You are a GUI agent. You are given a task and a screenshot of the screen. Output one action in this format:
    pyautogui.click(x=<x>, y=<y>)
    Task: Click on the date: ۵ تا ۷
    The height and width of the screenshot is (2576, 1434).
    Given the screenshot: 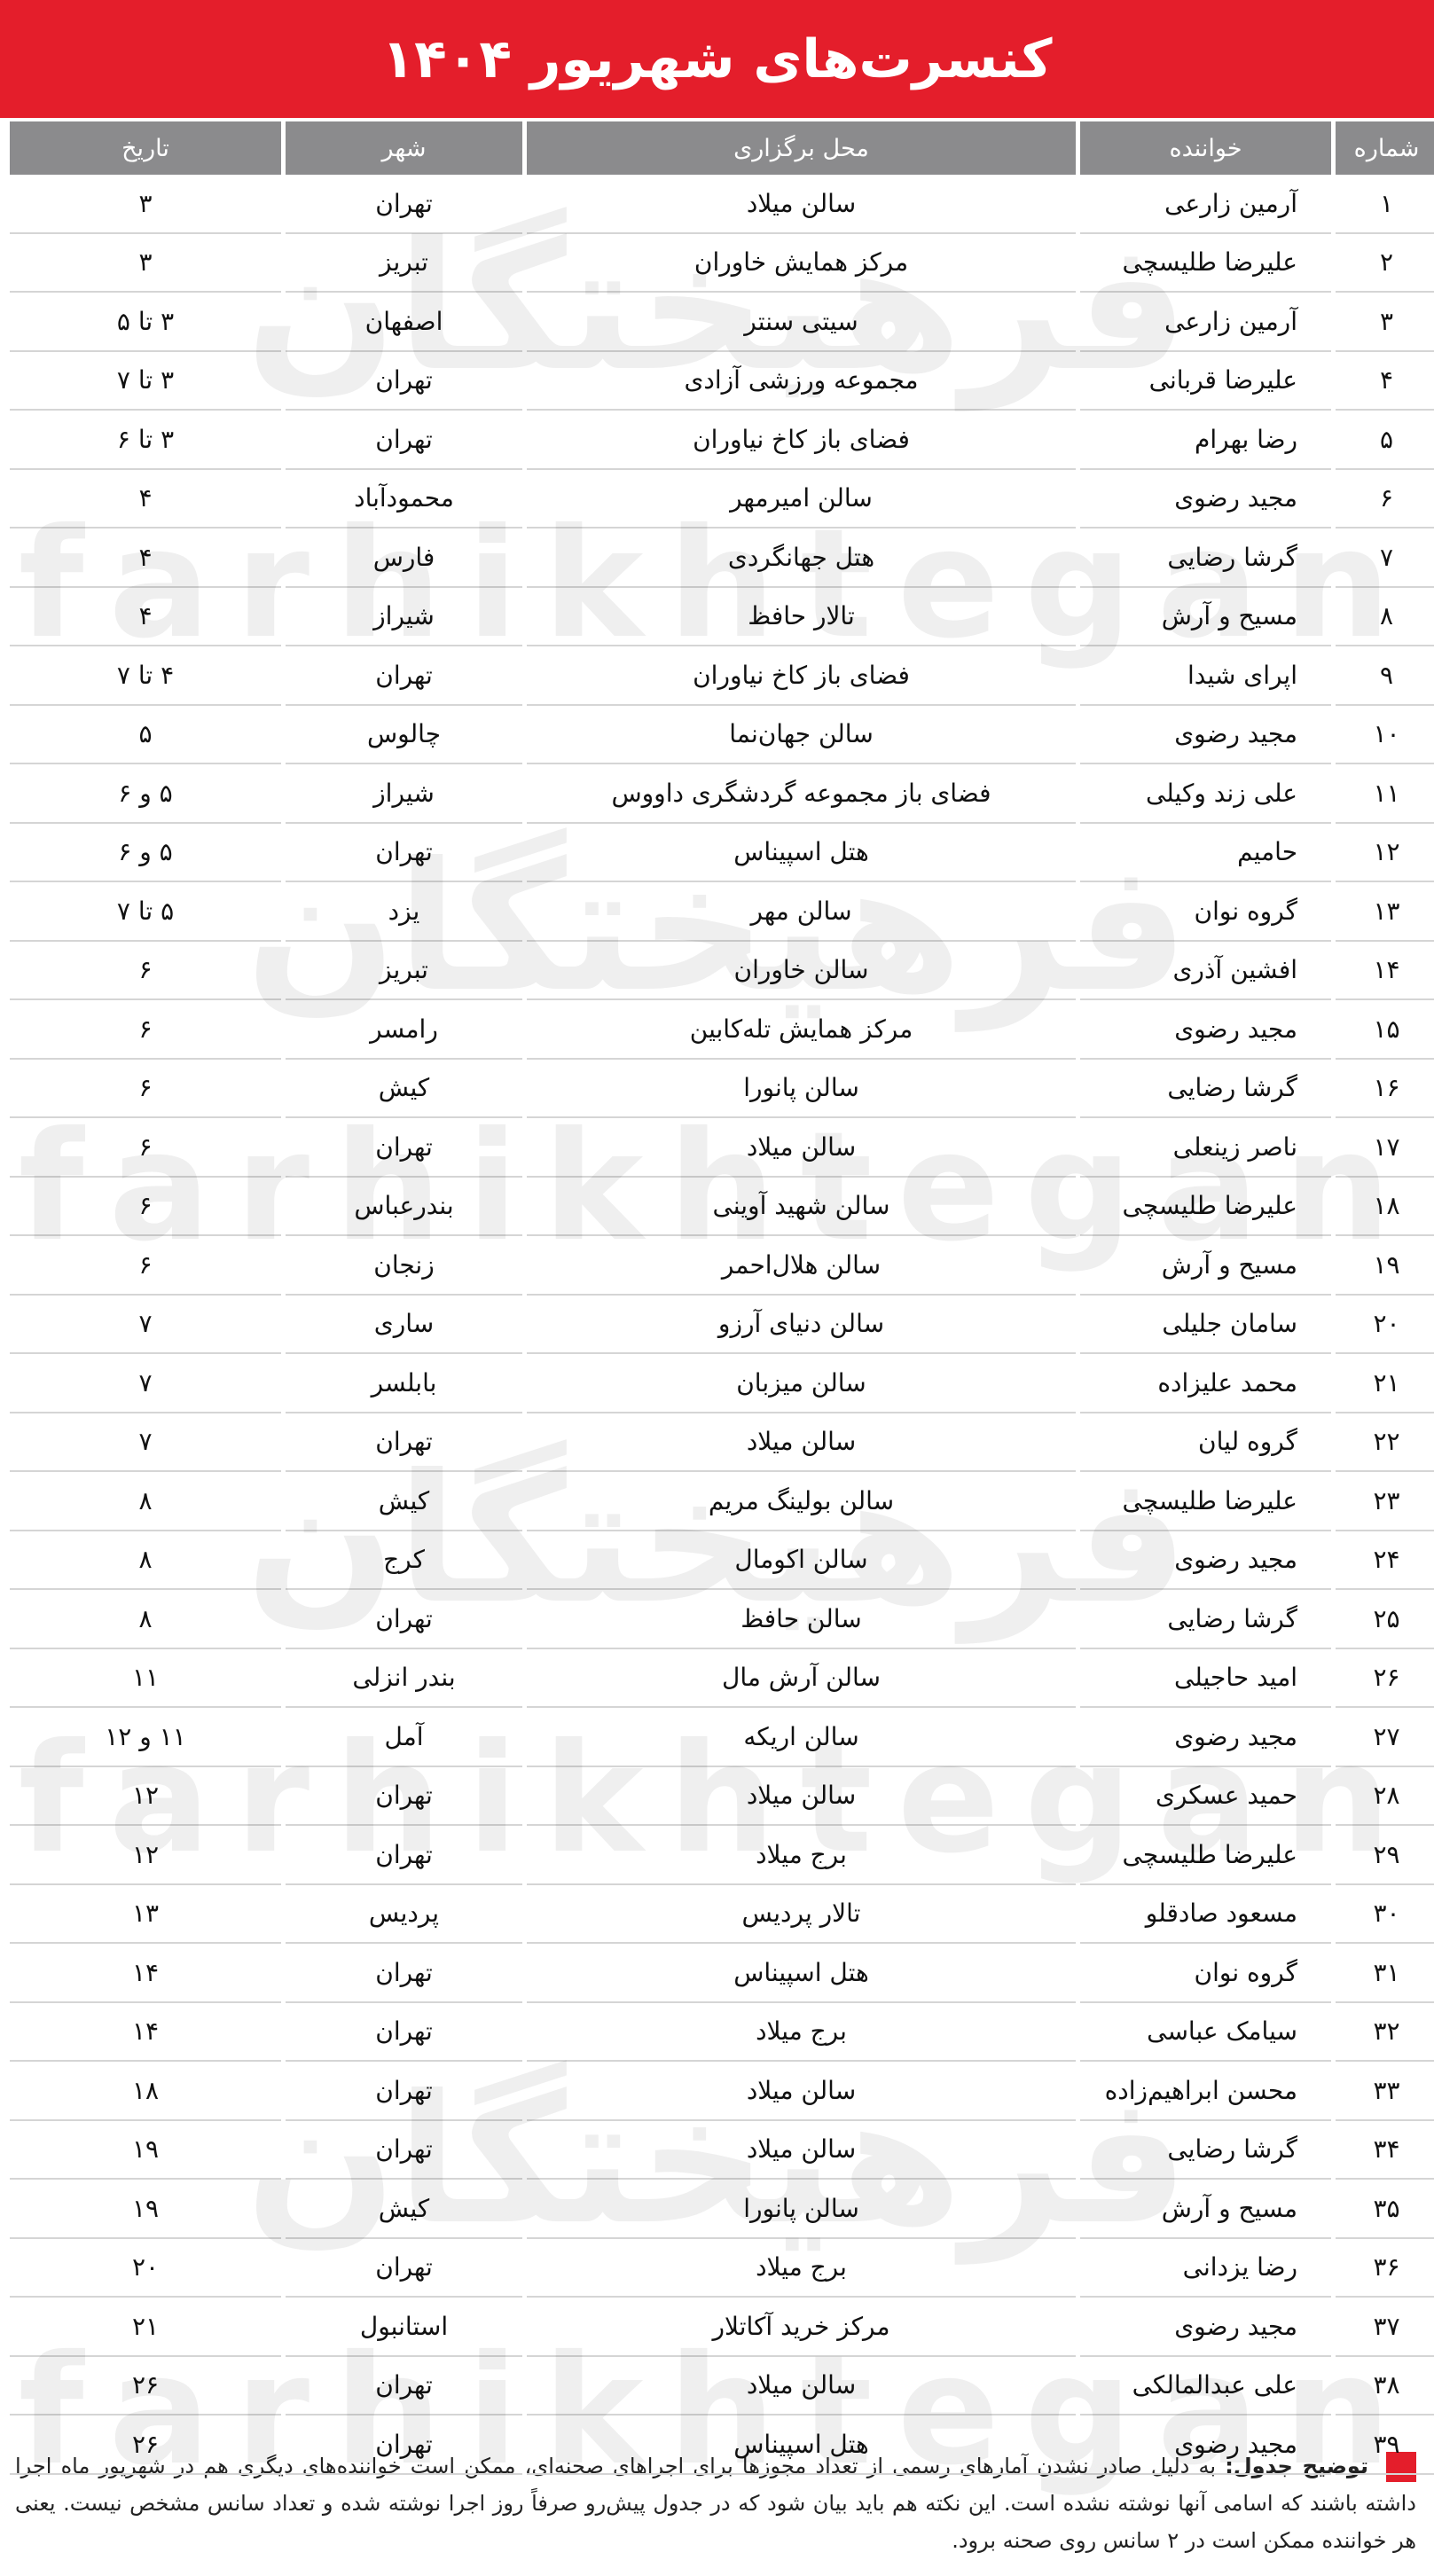 What is the action you would take?
    pyautogui.click(x=145, y=912)
    